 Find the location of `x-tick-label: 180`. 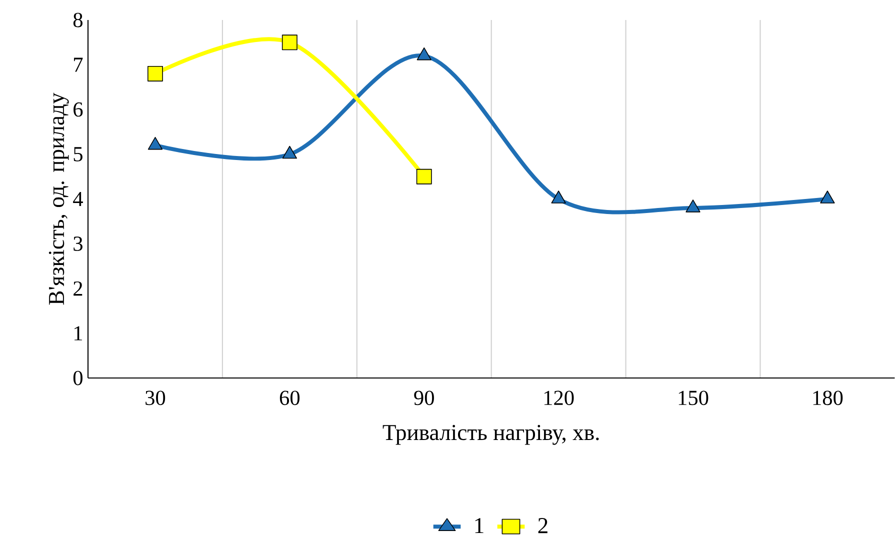

x-tick-label: 180 is located at coordinates (828, 398).